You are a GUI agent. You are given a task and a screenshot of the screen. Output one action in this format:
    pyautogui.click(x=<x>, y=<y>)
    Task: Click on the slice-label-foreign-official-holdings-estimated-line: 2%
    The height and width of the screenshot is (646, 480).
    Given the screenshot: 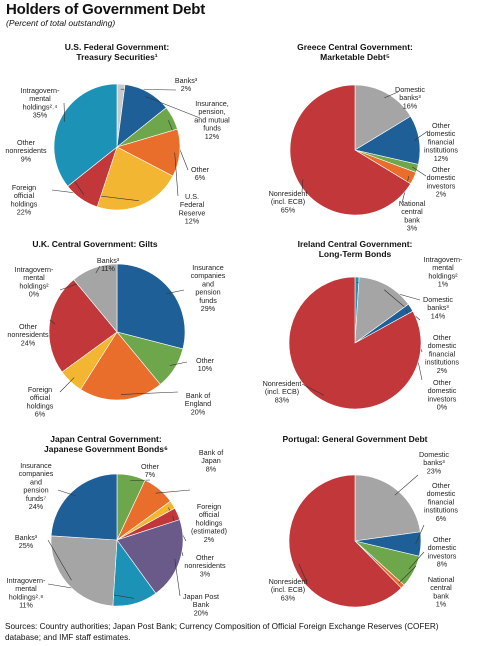 What is the action you would take?
    pyautogui.click(x=209, y=539)
    